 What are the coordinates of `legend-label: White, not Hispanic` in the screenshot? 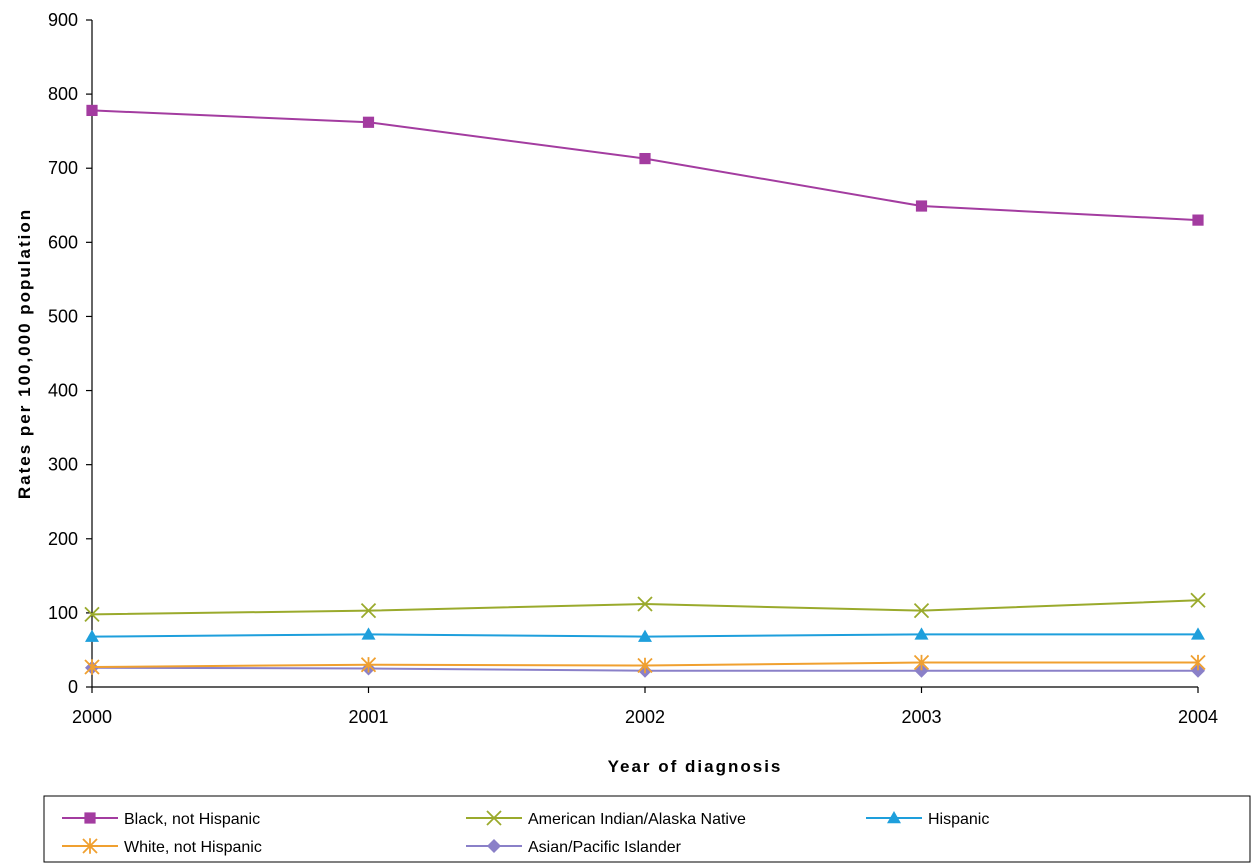 It's located at (193, 847).